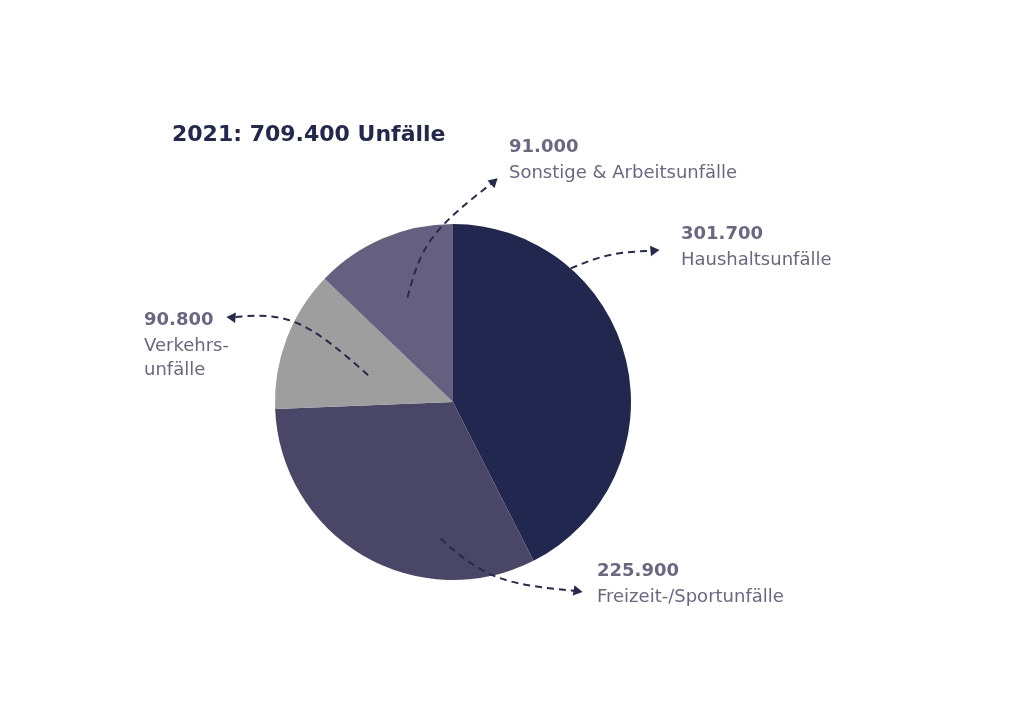  I want to click on data-label: 301.700, so click(722, 232).